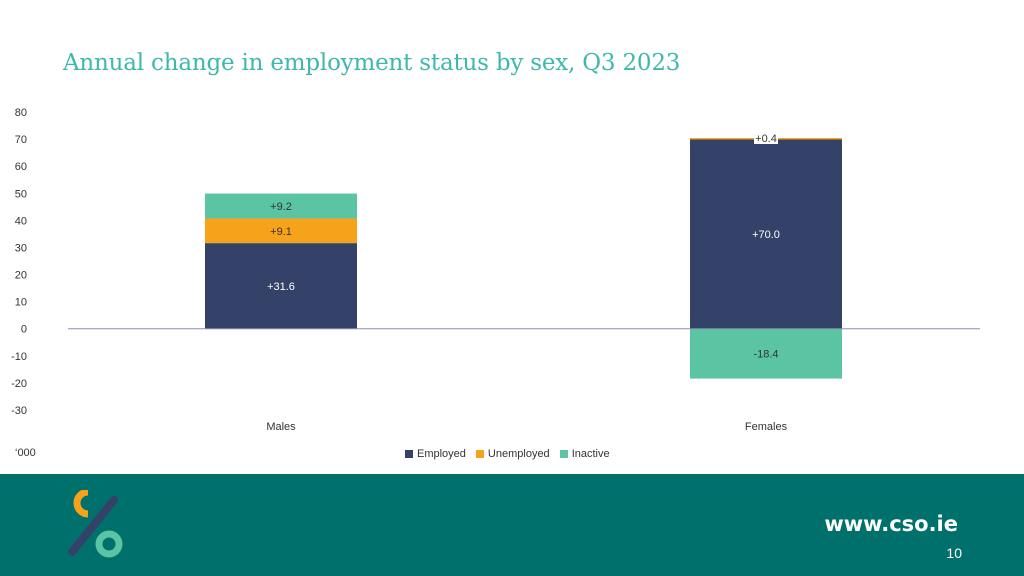 The width and height of the screenshot is (1024, 576). I want to click on y-tick-label: 50, so click(21, 194).